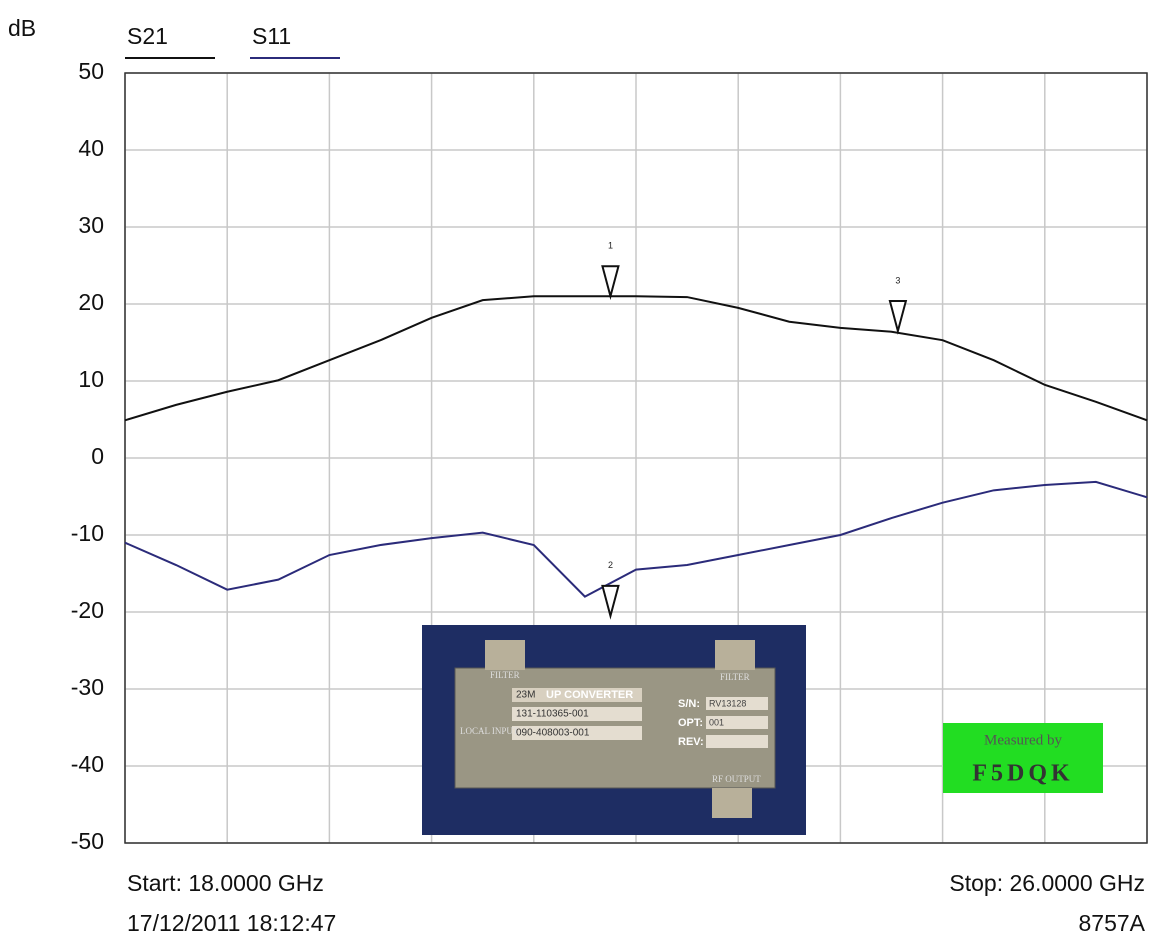  Describe the element at coordinates (91, 225) in the screenshot. I see `y-tick-label: 30` at that location.